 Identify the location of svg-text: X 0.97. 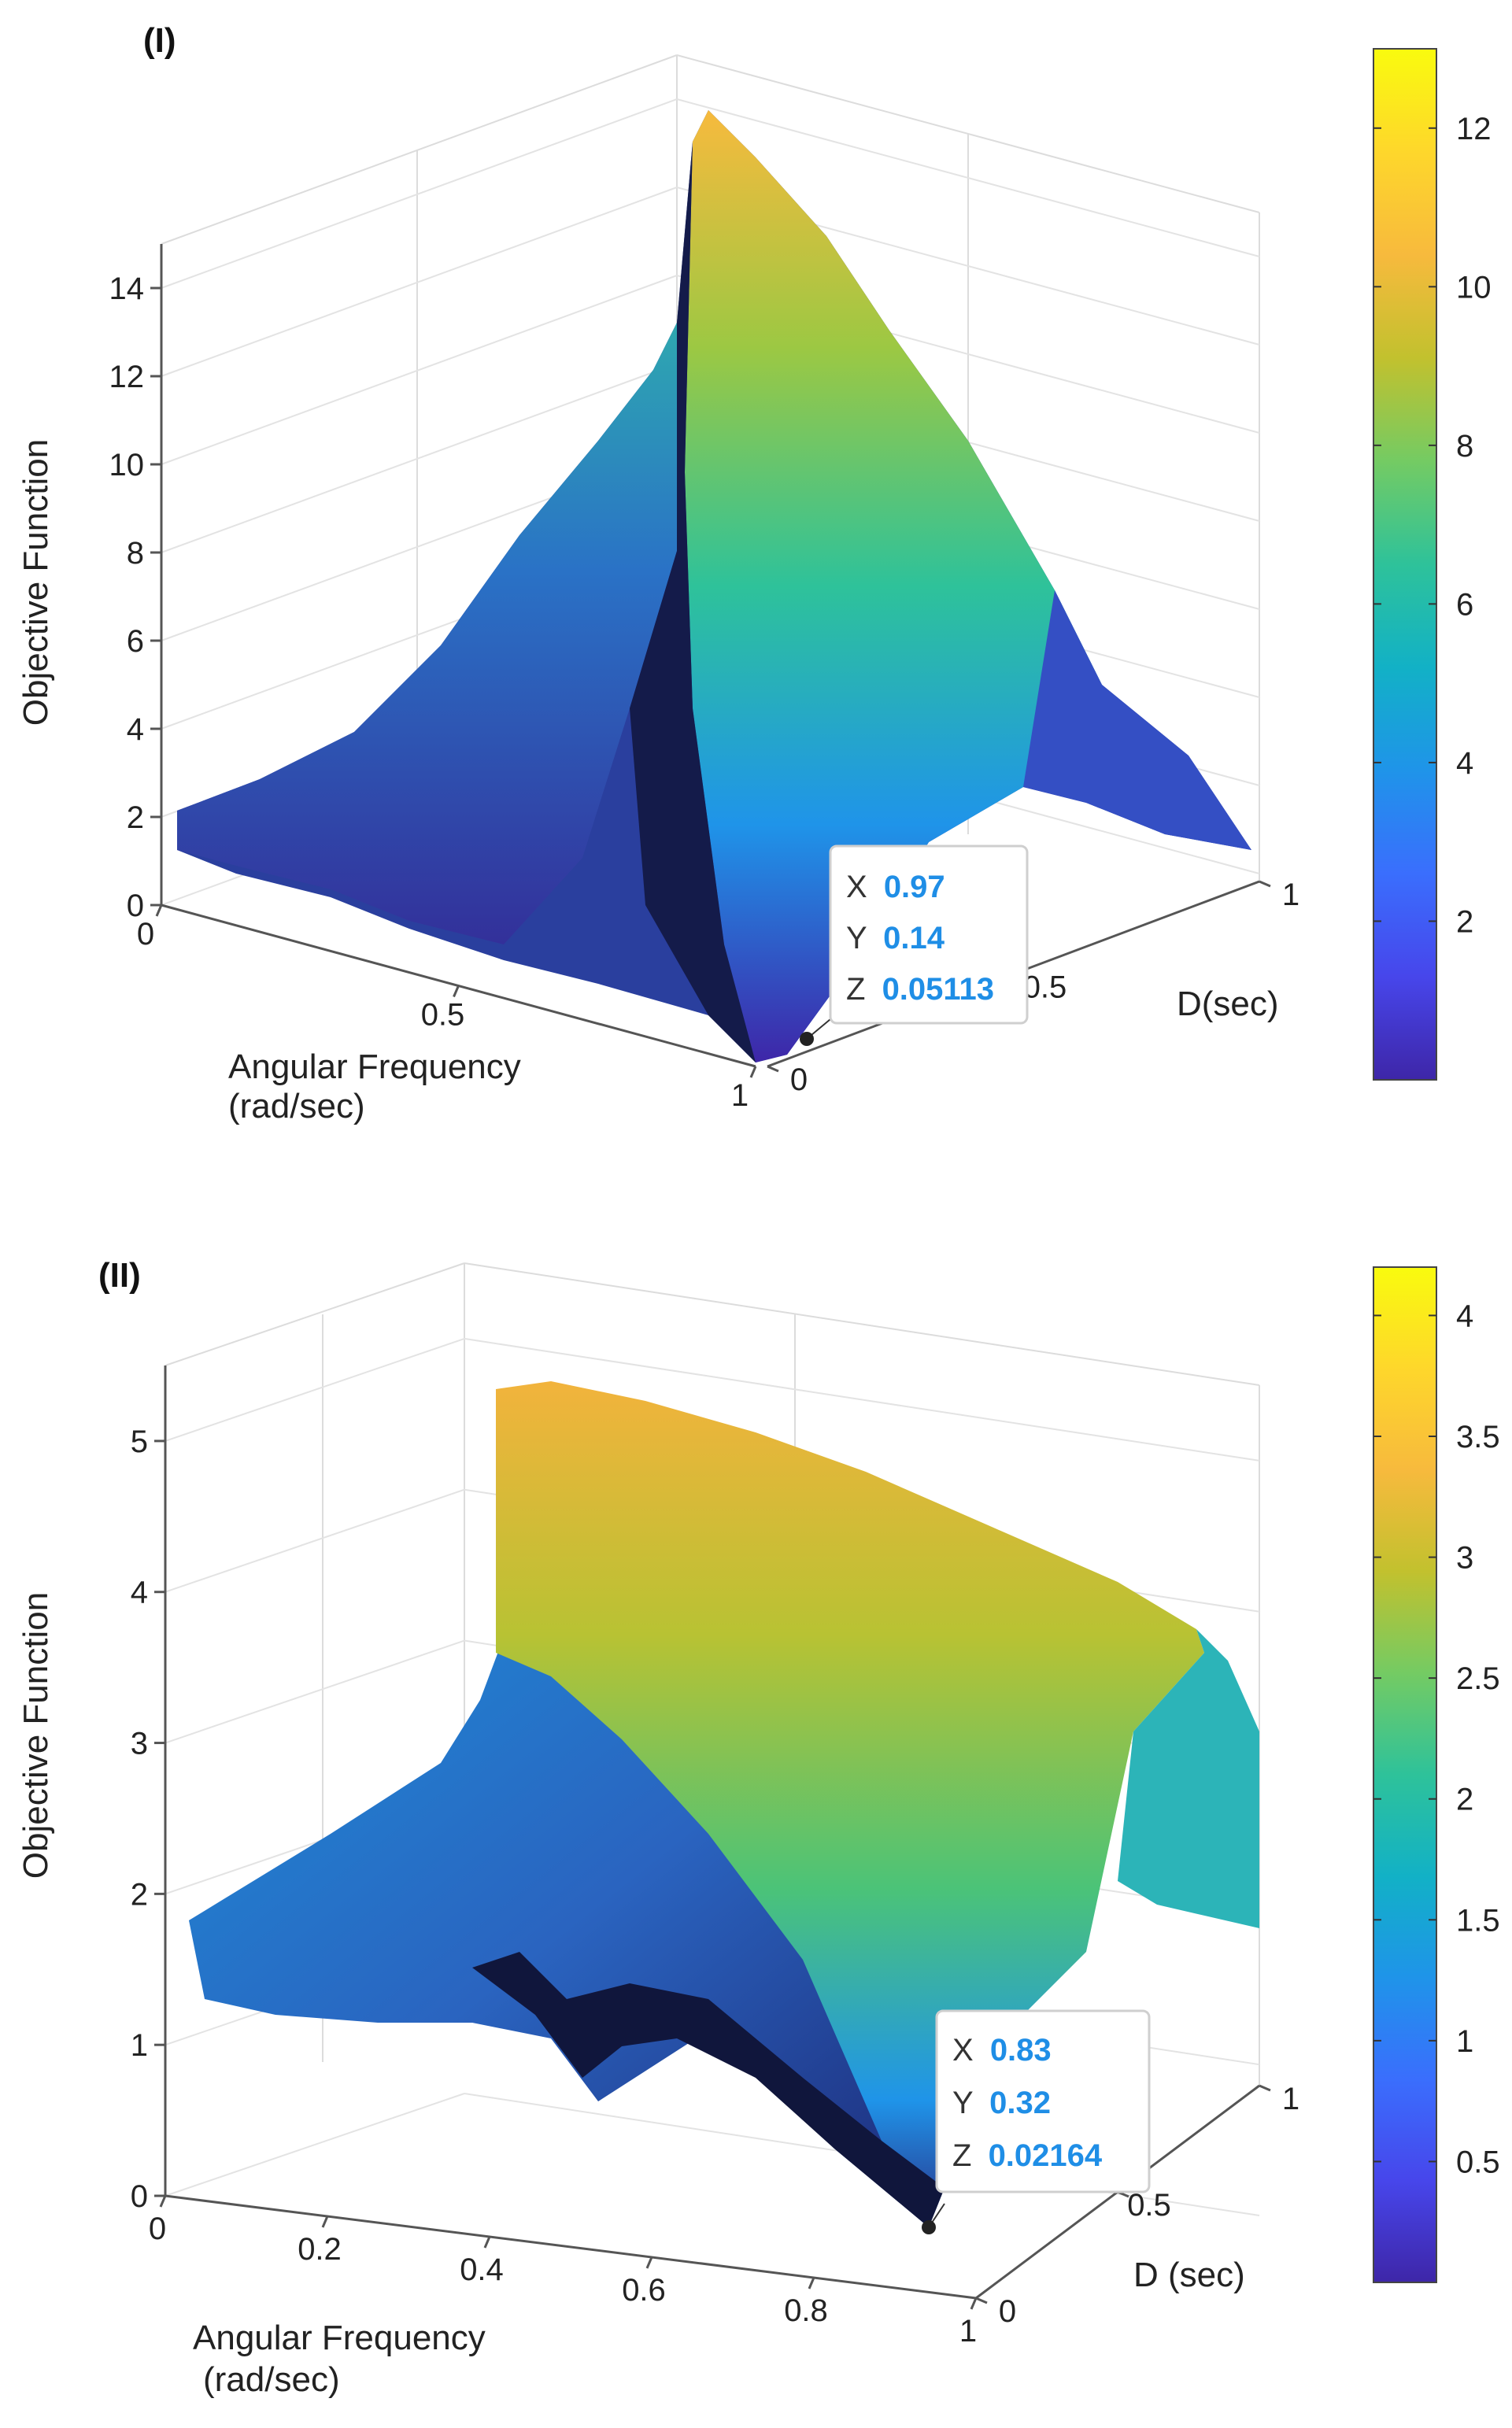
(895, 887).